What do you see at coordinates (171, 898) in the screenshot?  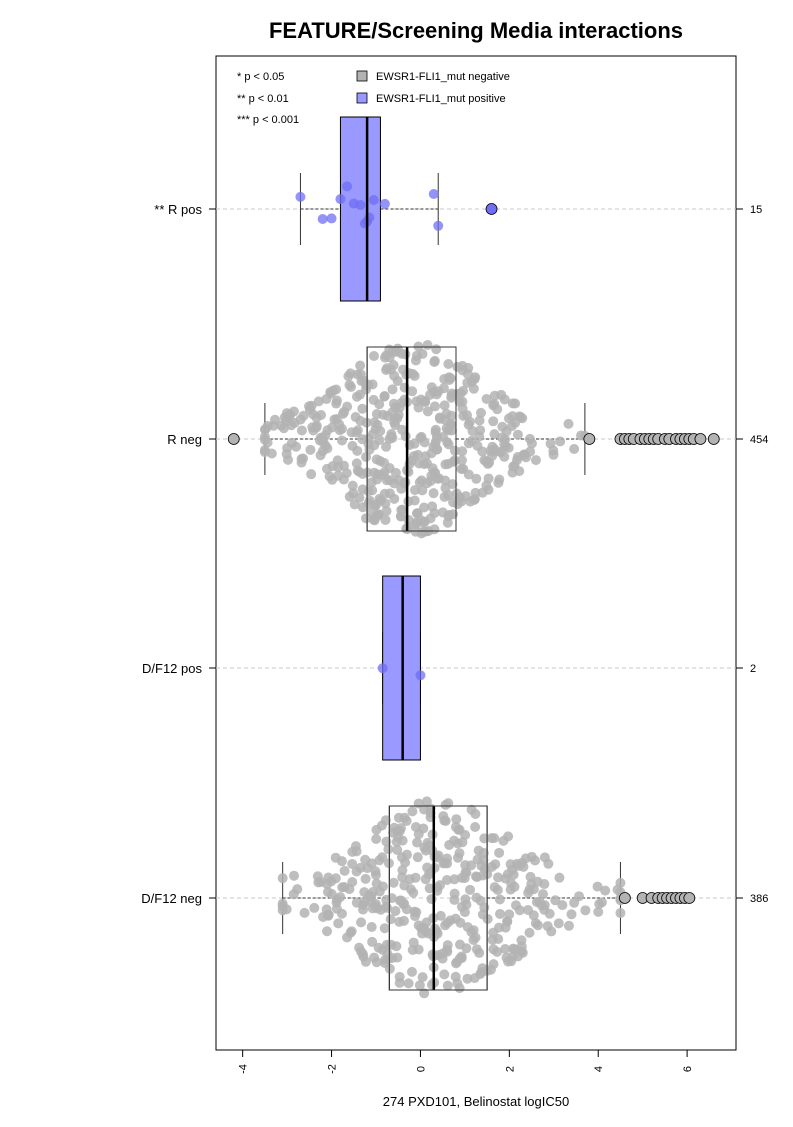 I see `y-tick-label: D/F12 neg` at bounding box center [171, 898].